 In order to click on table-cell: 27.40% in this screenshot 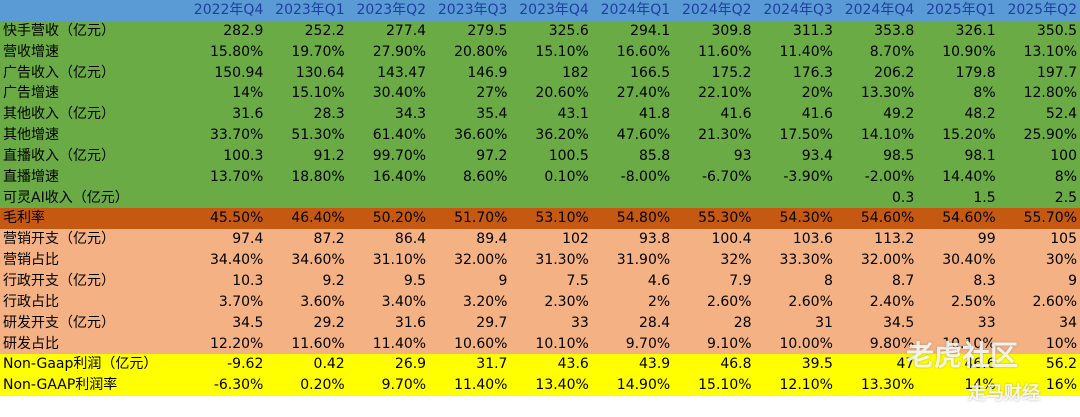, I will do `click(632, 94)`.